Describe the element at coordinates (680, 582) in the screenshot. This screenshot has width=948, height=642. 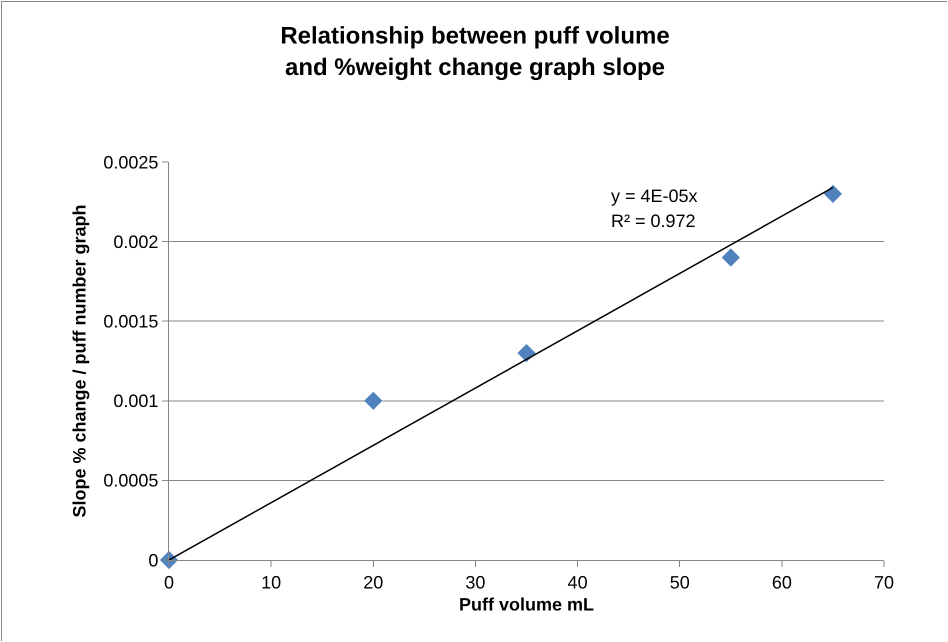
I see `x-tick-label: 50` at that location.